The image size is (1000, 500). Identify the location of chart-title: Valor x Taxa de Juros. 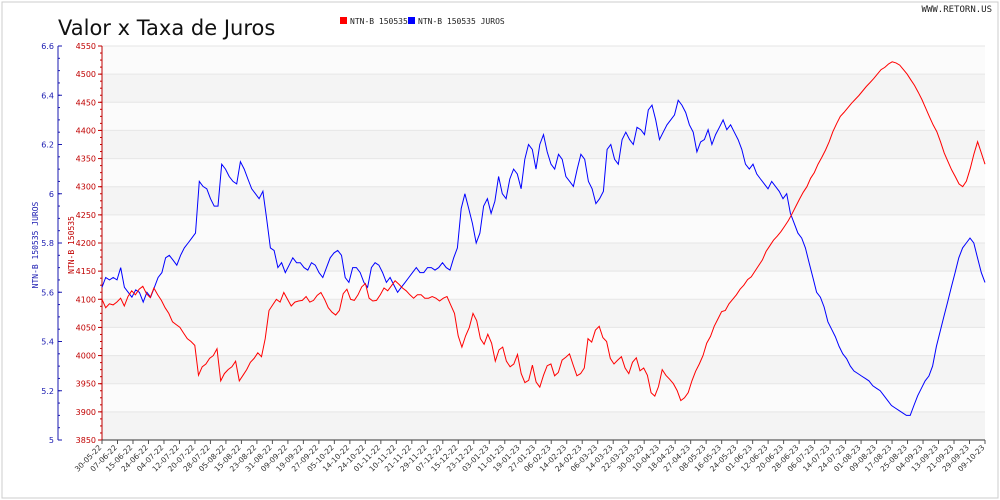
(166, 28).